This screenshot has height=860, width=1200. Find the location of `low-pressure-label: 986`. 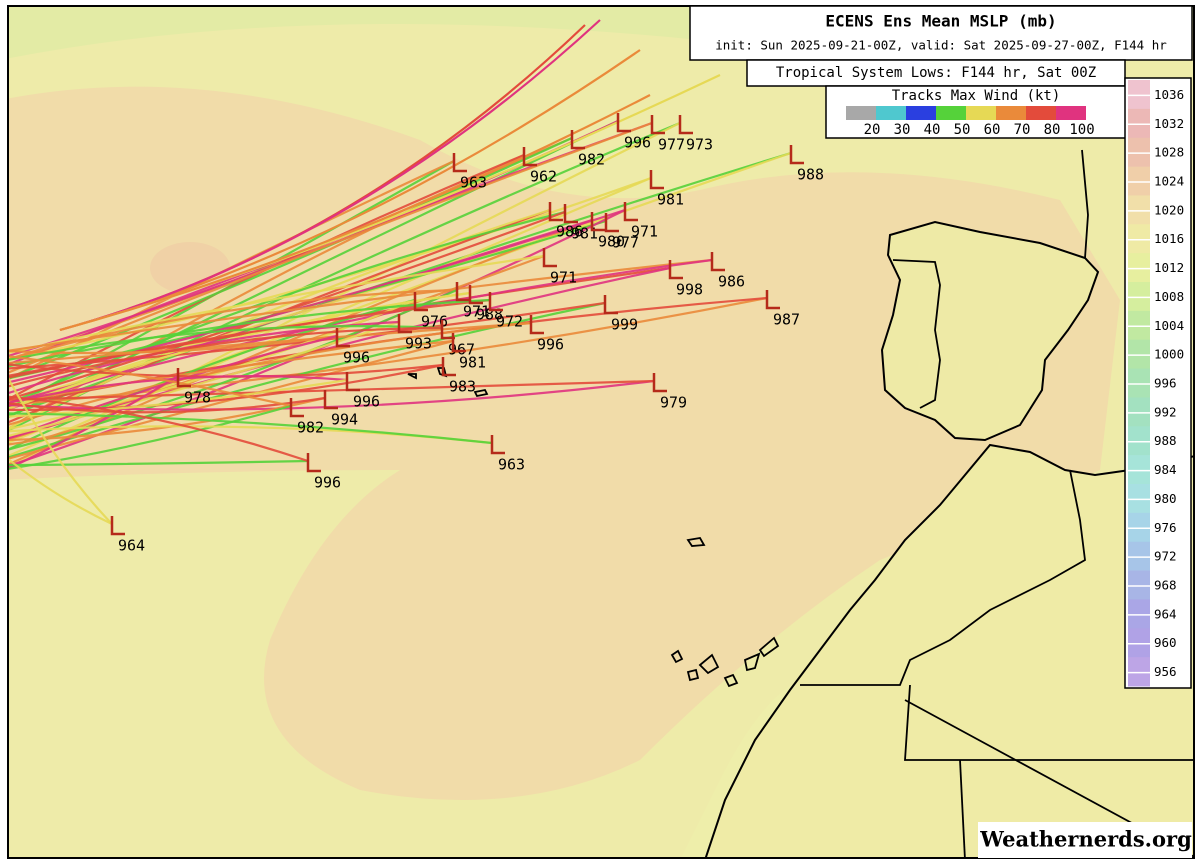

low-pressure-label: 986 is located at coordinates (569, 232).